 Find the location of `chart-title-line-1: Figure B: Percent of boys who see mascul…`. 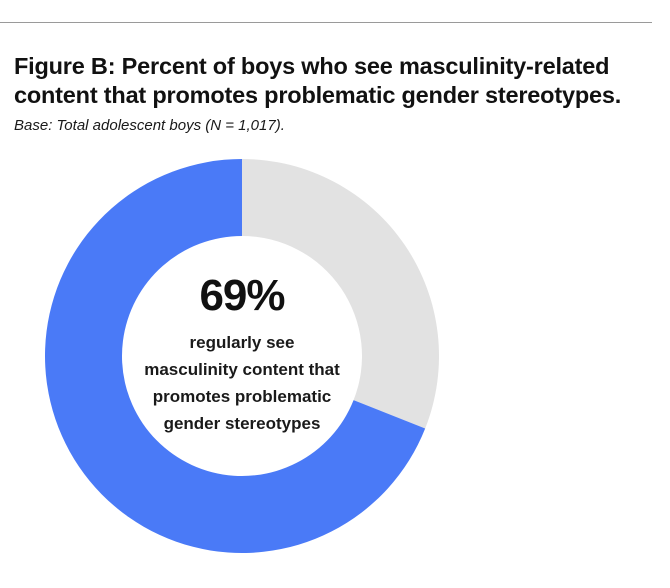

chart-title-line-1: Figure B: Percent of boys who see mascul… is located at coordinates (312, 66).